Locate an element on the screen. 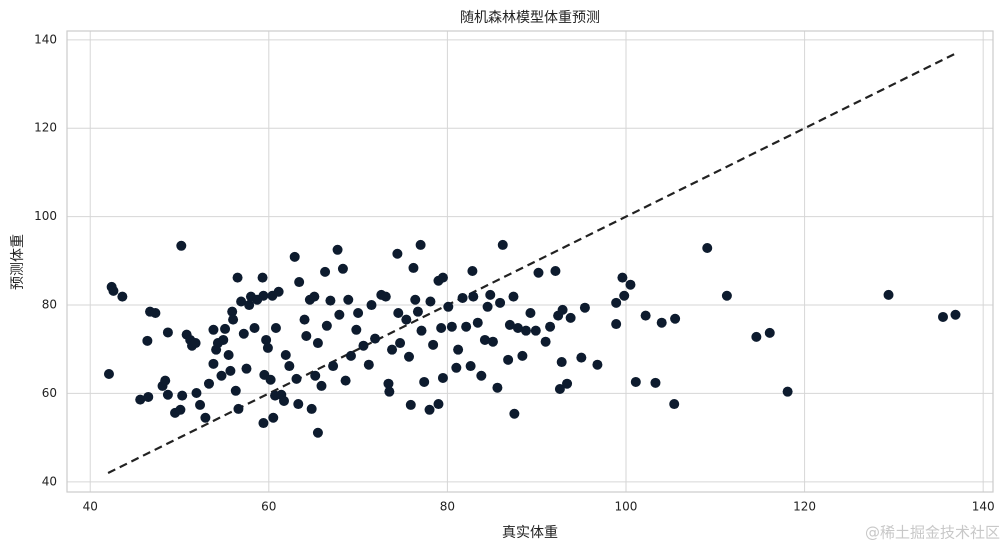 The image size is (1006, 550). x-tick-label: 120 is located at coordinates (804, 507).